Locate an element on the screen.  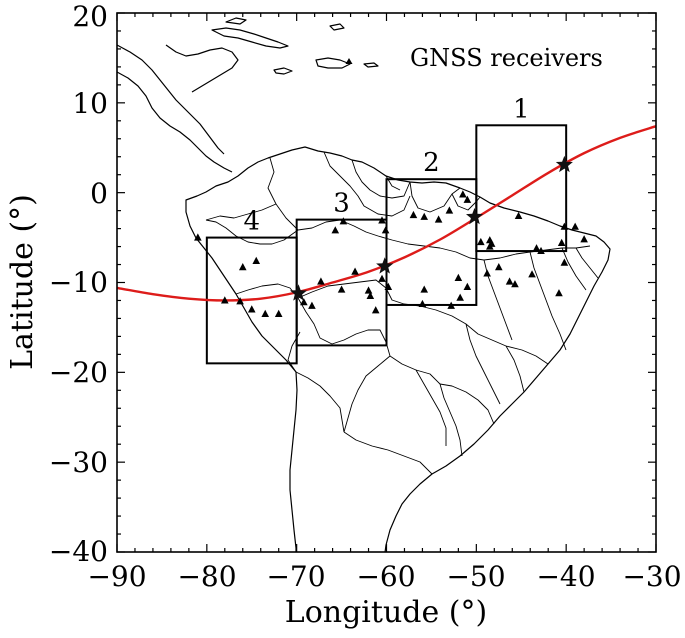
hispaniola-coastline is located at coordinates (333, 63).